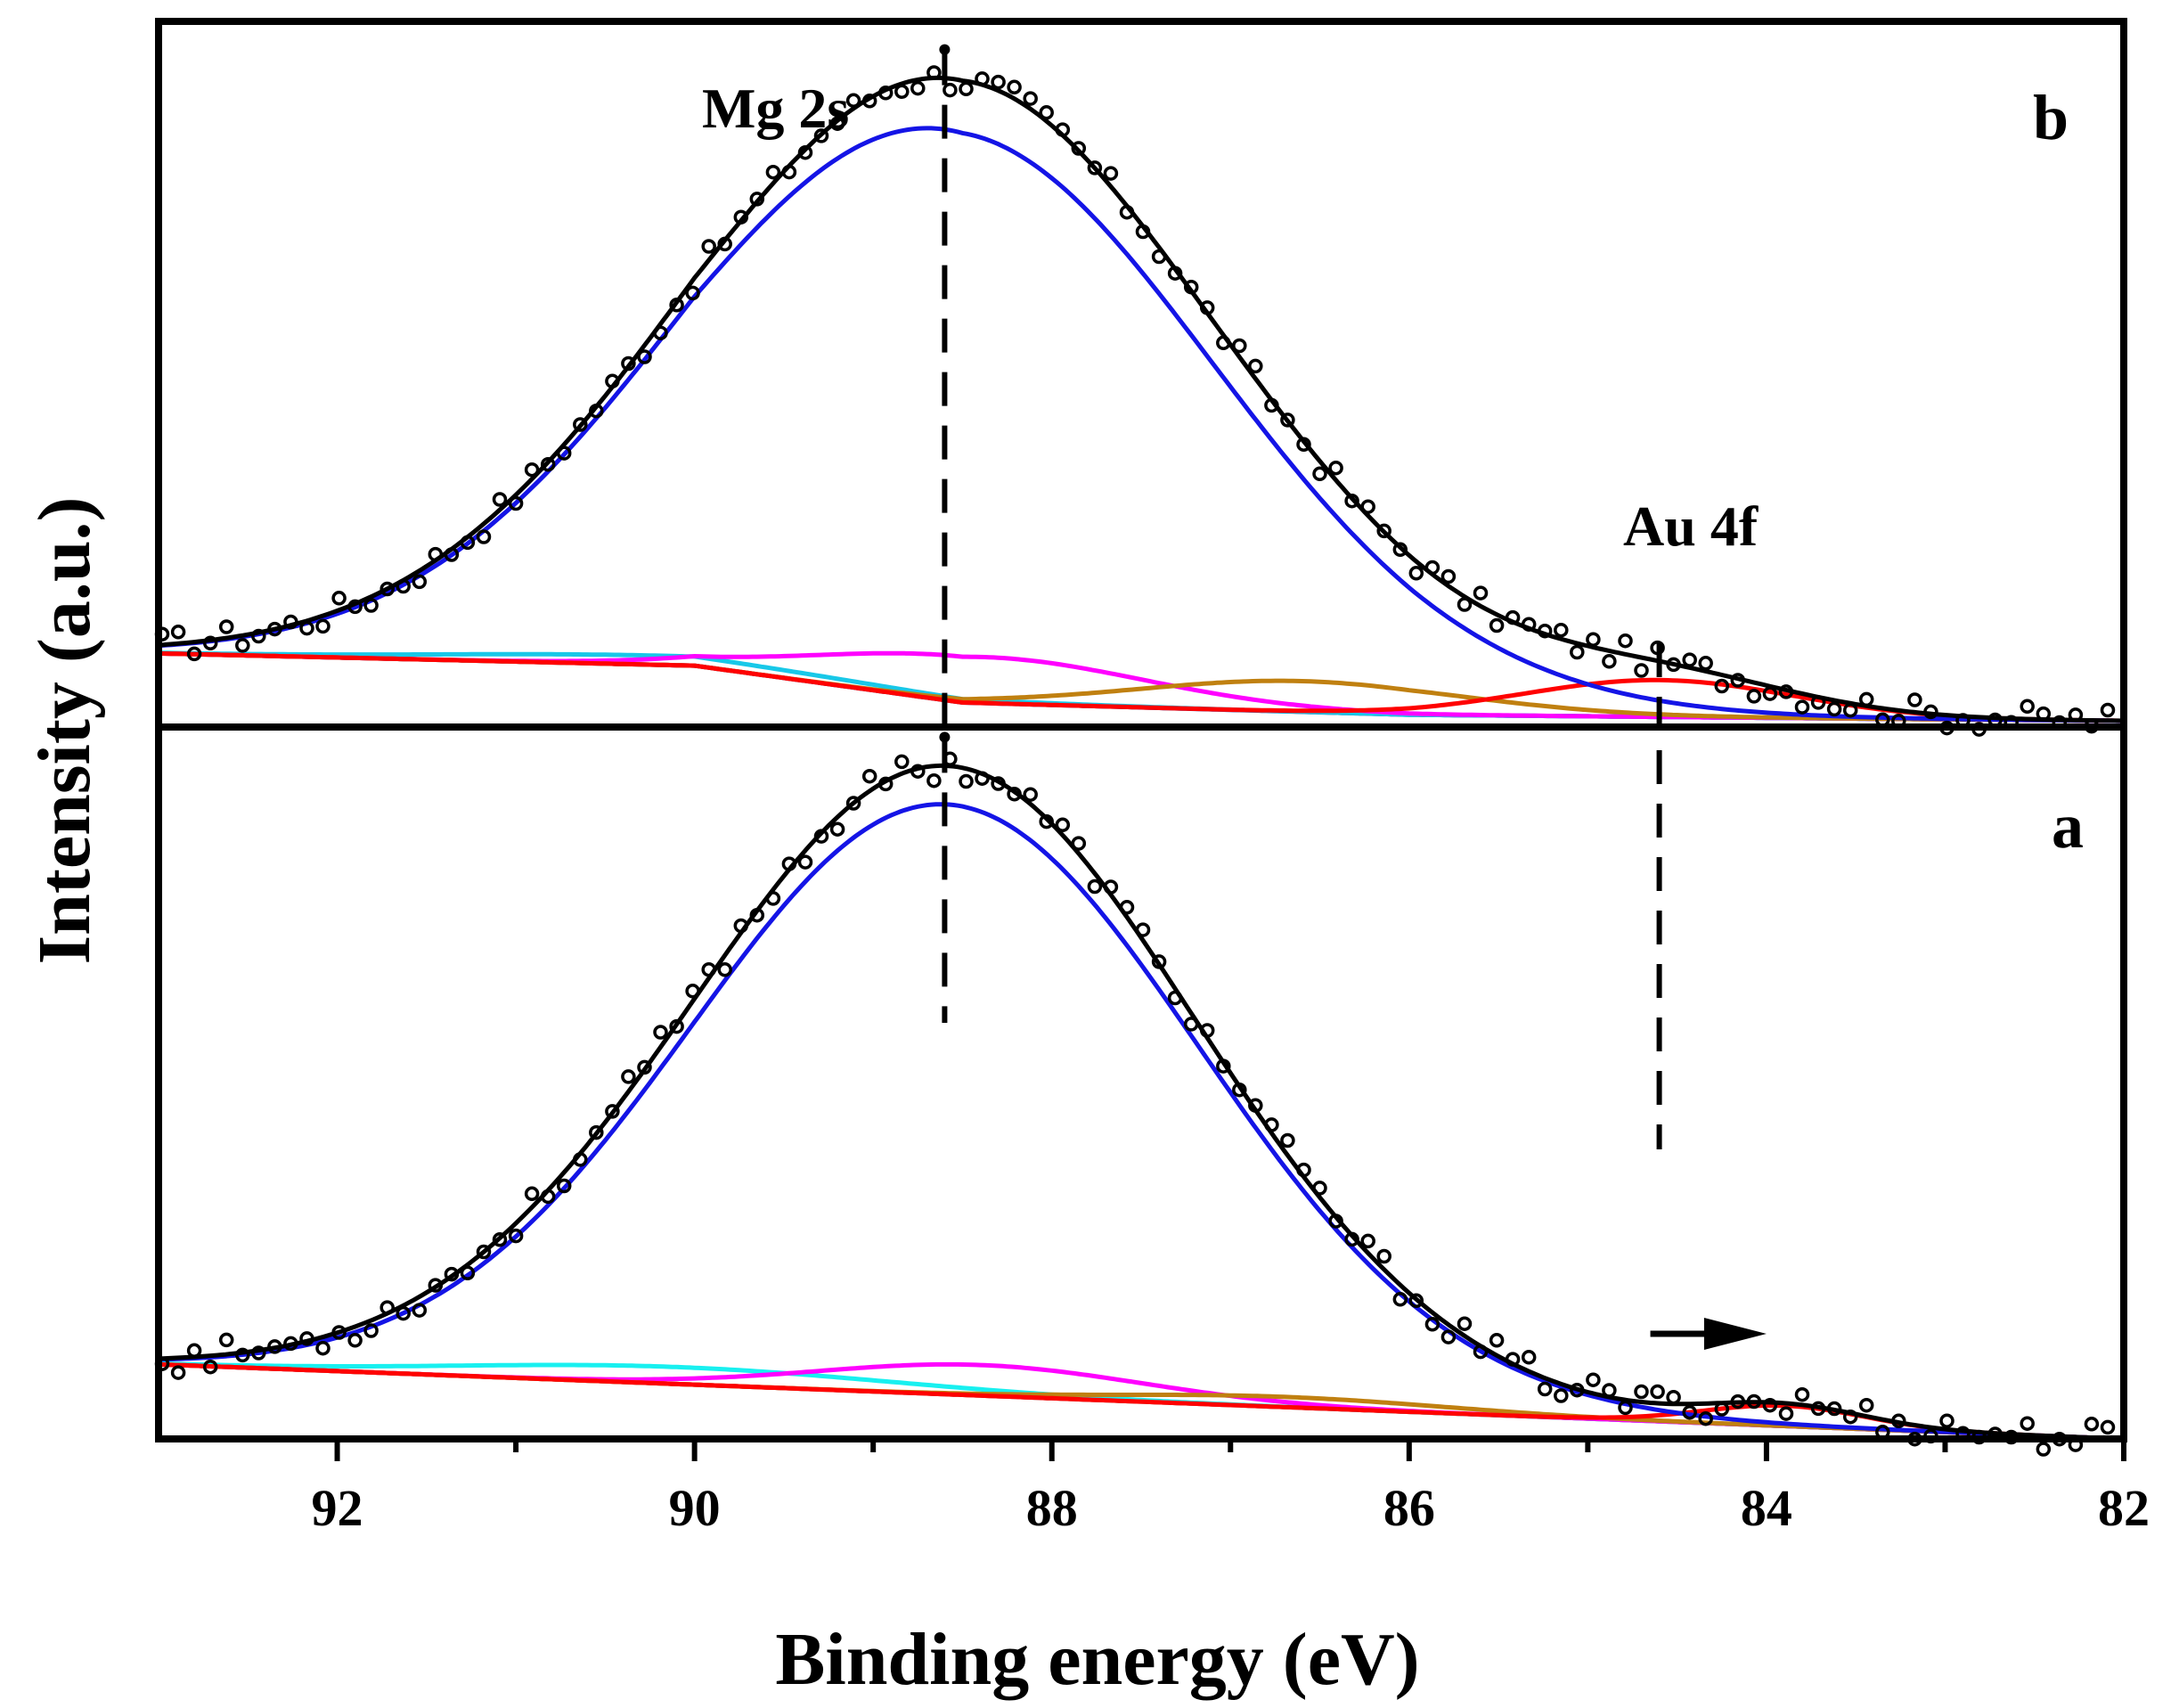  Describe the element at coordinates (695, 1508) in the screenshot. I see `x-tick-label: 90` at that location.